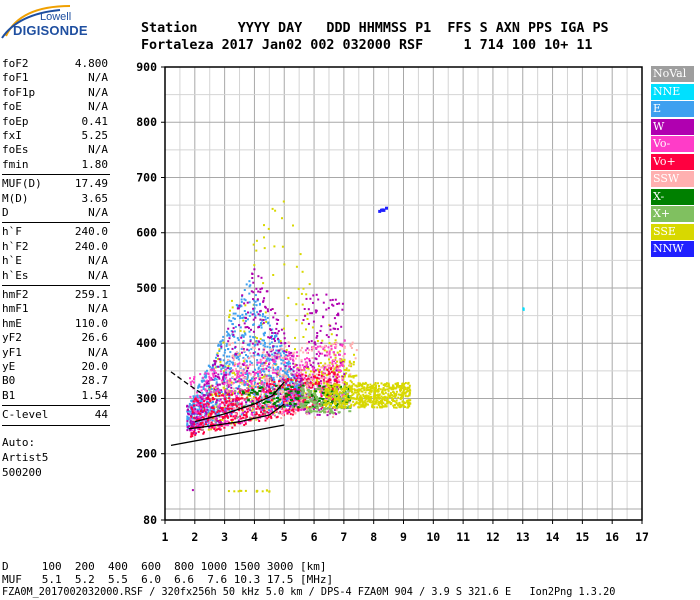 The image size is (700, 600). Describe the element at coordinates (146, 177) in the screenshot. I see `y-tick-label: 700` at that location.